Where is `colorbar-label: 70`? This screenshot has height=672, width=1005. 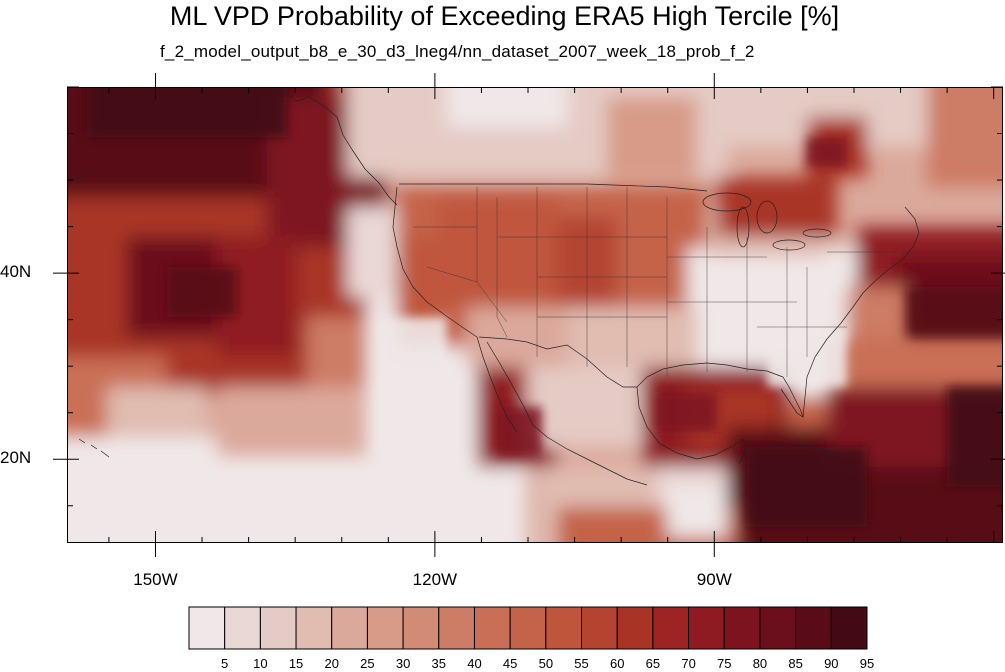 colorbar-label: 70 is located at coordinates (688, 663).